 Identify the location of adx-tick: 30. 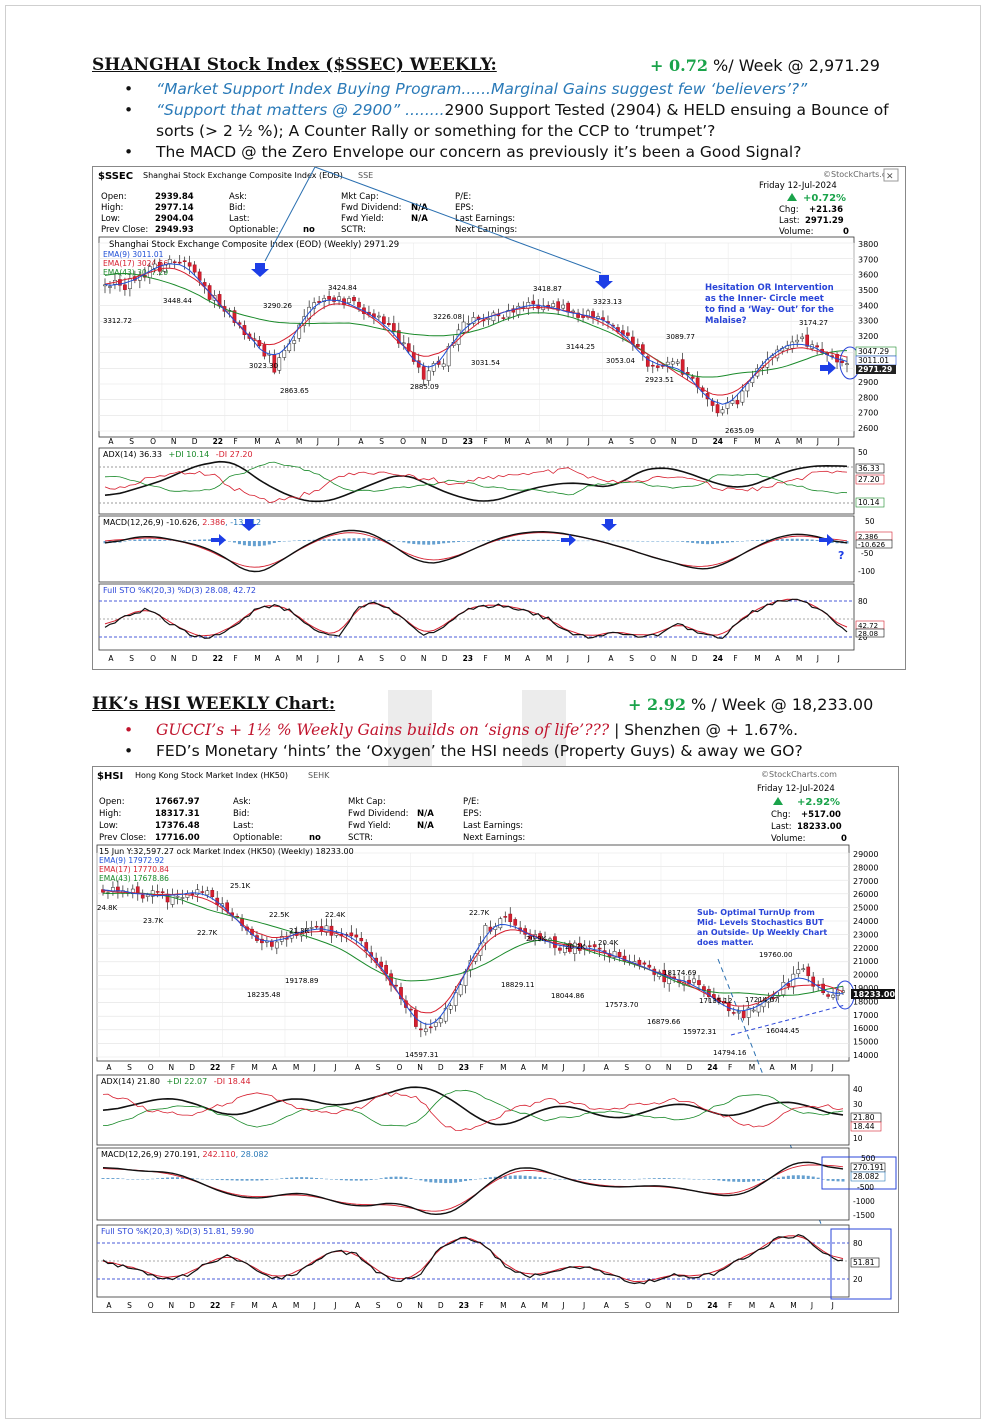
(858, 1104).